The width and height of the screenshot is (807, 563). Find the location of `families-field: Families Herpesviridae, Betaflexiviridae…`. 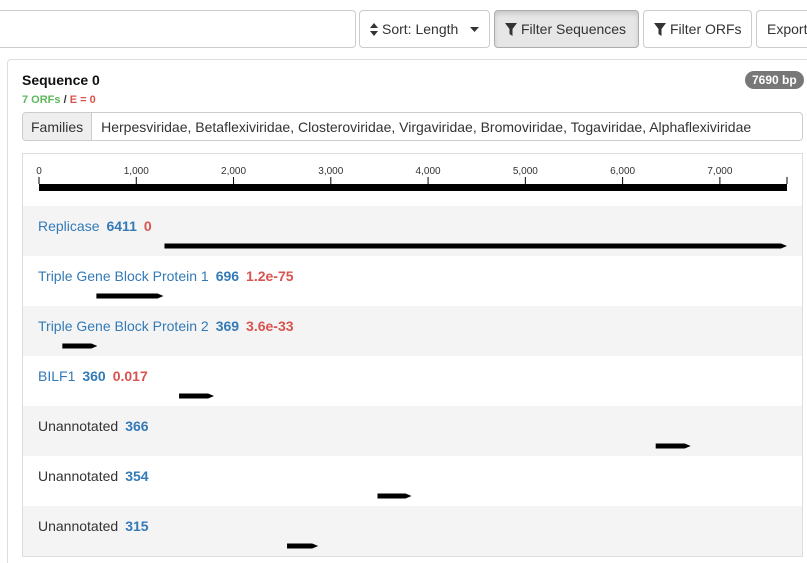

families-field: Families Herpesviridae, Betaflexiviridae… is located at coordinates (412, 126).